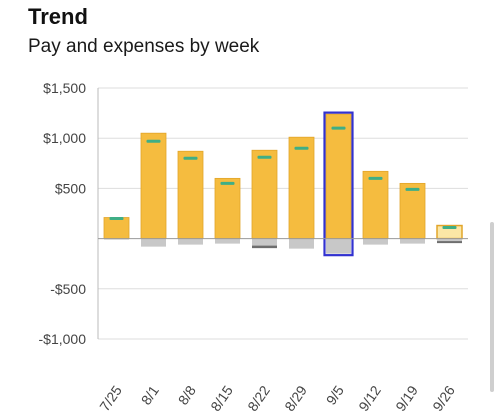  What do you see at coordinates (406, 396) in the screenshot?
I see `x-tick-label: 9/19` at bounding box center [406, 396].